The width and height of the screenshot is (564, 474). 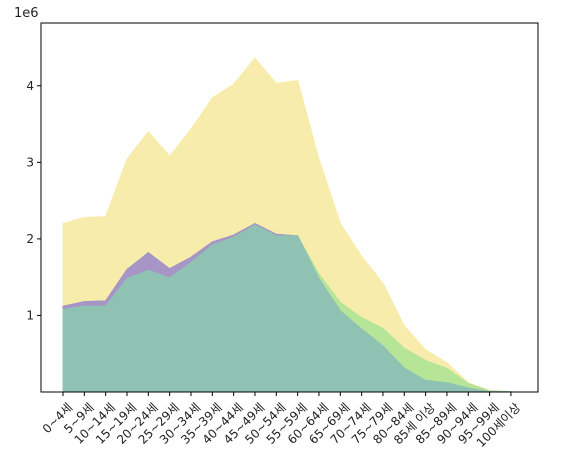 What do you see at coordinates (33, 200) in the screenshot?
I see `y-axis: 1 2 3 4` at bounding box center [33, 200].